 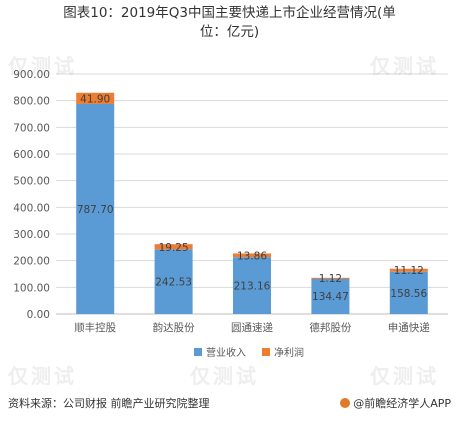 What do you see at coordinates (31, 208) in the screenshot?
I see `y-tick-label: 400.00` at bounding box center [31, 208].